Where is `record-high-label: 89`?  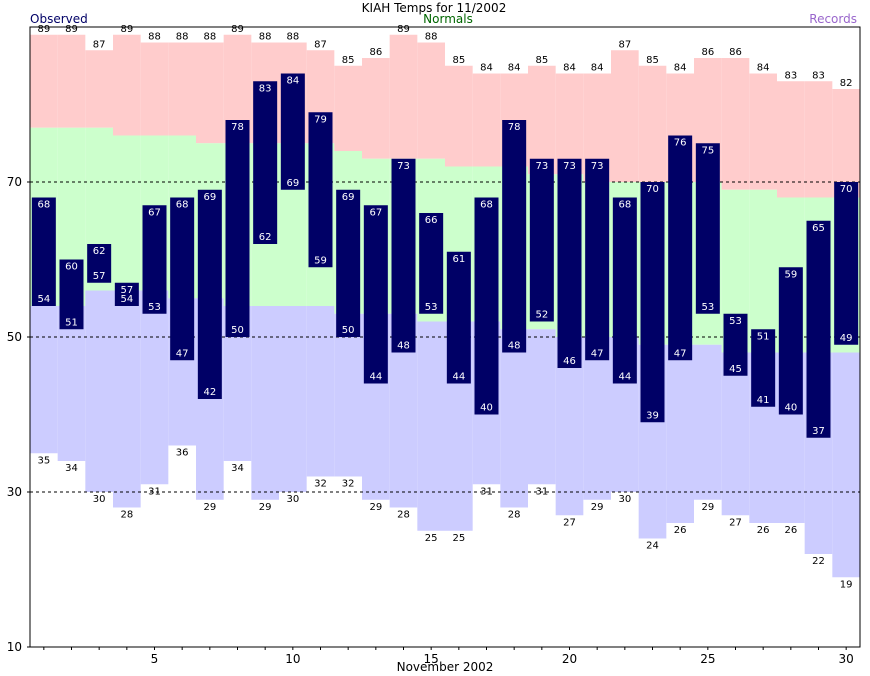
record-high-label: 89 is located at coordinates (126, 29).